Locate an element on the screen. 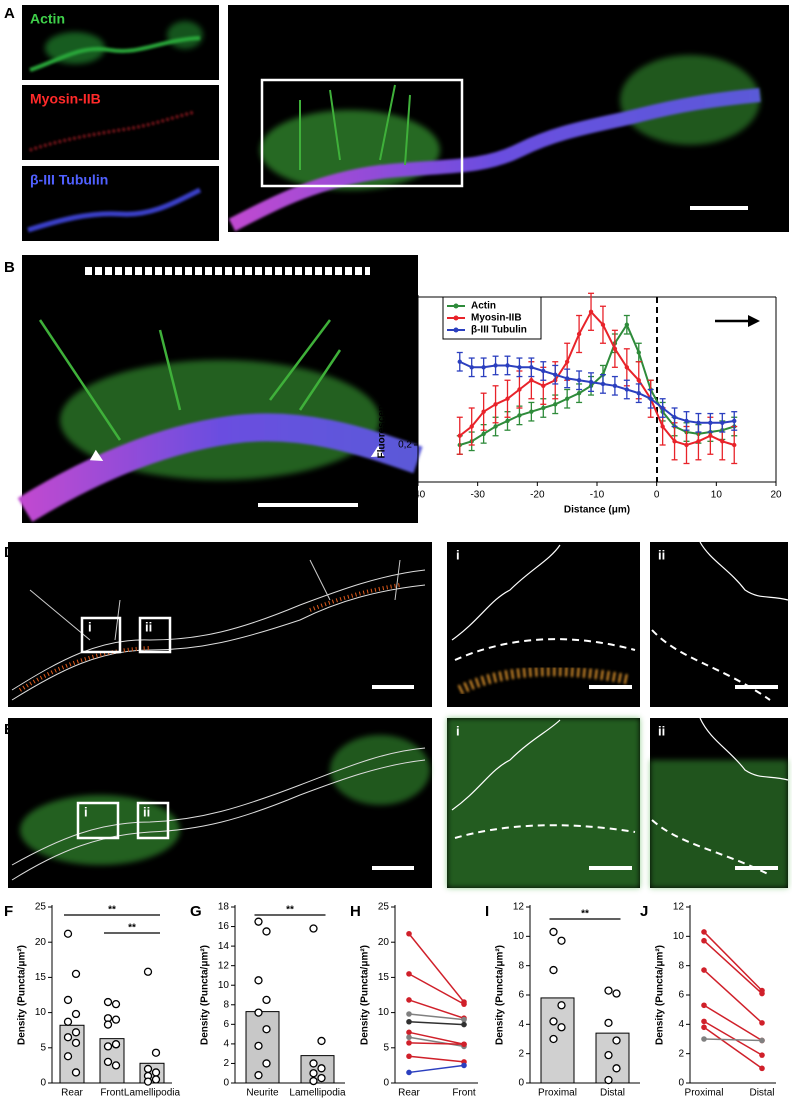 The height and width of the screenshot is (1100, 792). y-tick-label: 15 is located at coordinates (41, 977).